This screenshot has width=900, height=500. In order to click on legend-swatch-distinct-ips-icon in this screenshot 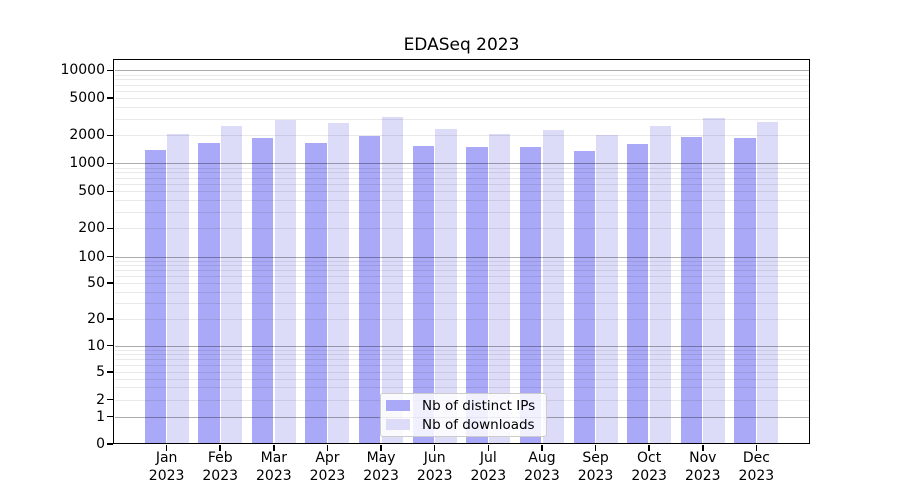, I will do `click(398, 405)`.